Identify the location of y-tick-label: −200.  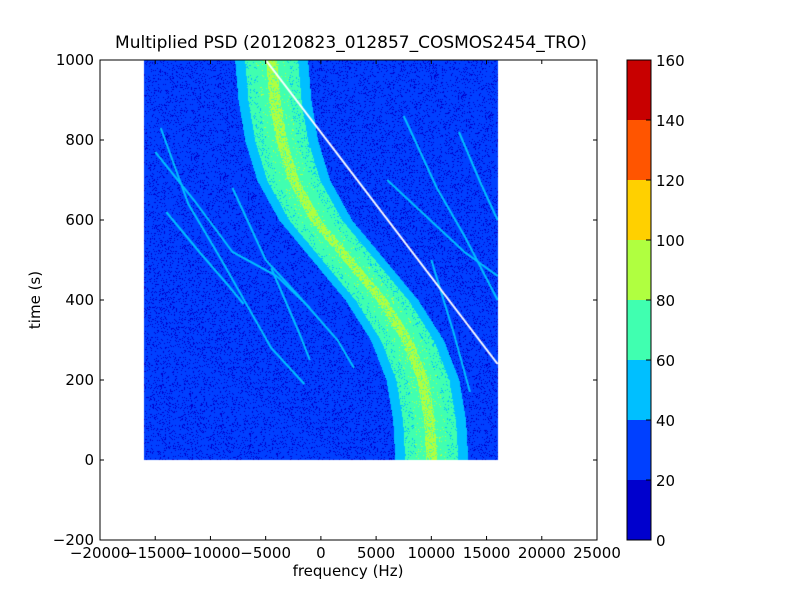
(73, 540).